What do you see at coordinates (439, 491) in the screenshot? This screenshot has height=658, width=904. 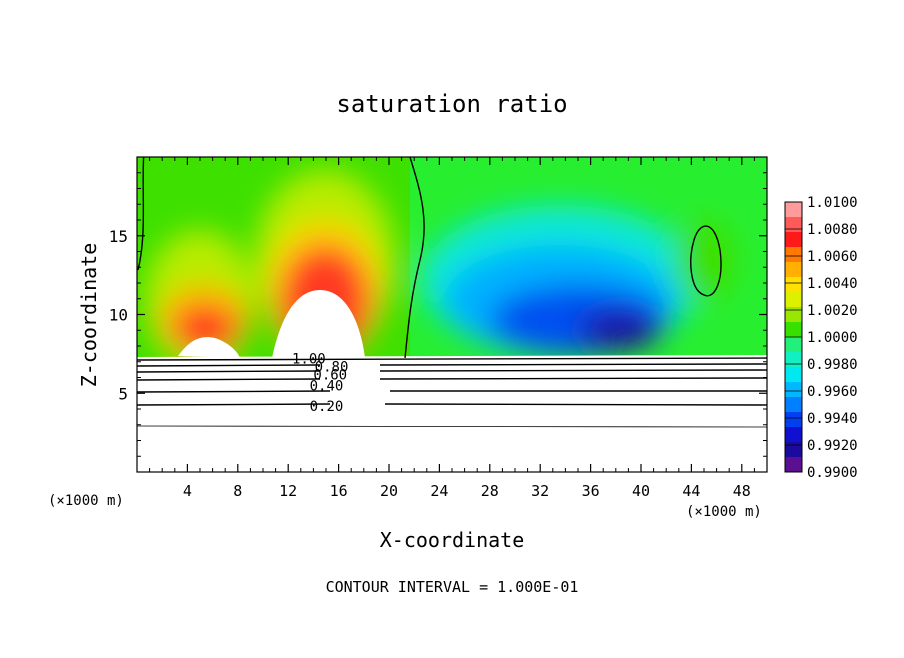 I see `x-tick-label: 24` at bounding box center [439, 491].